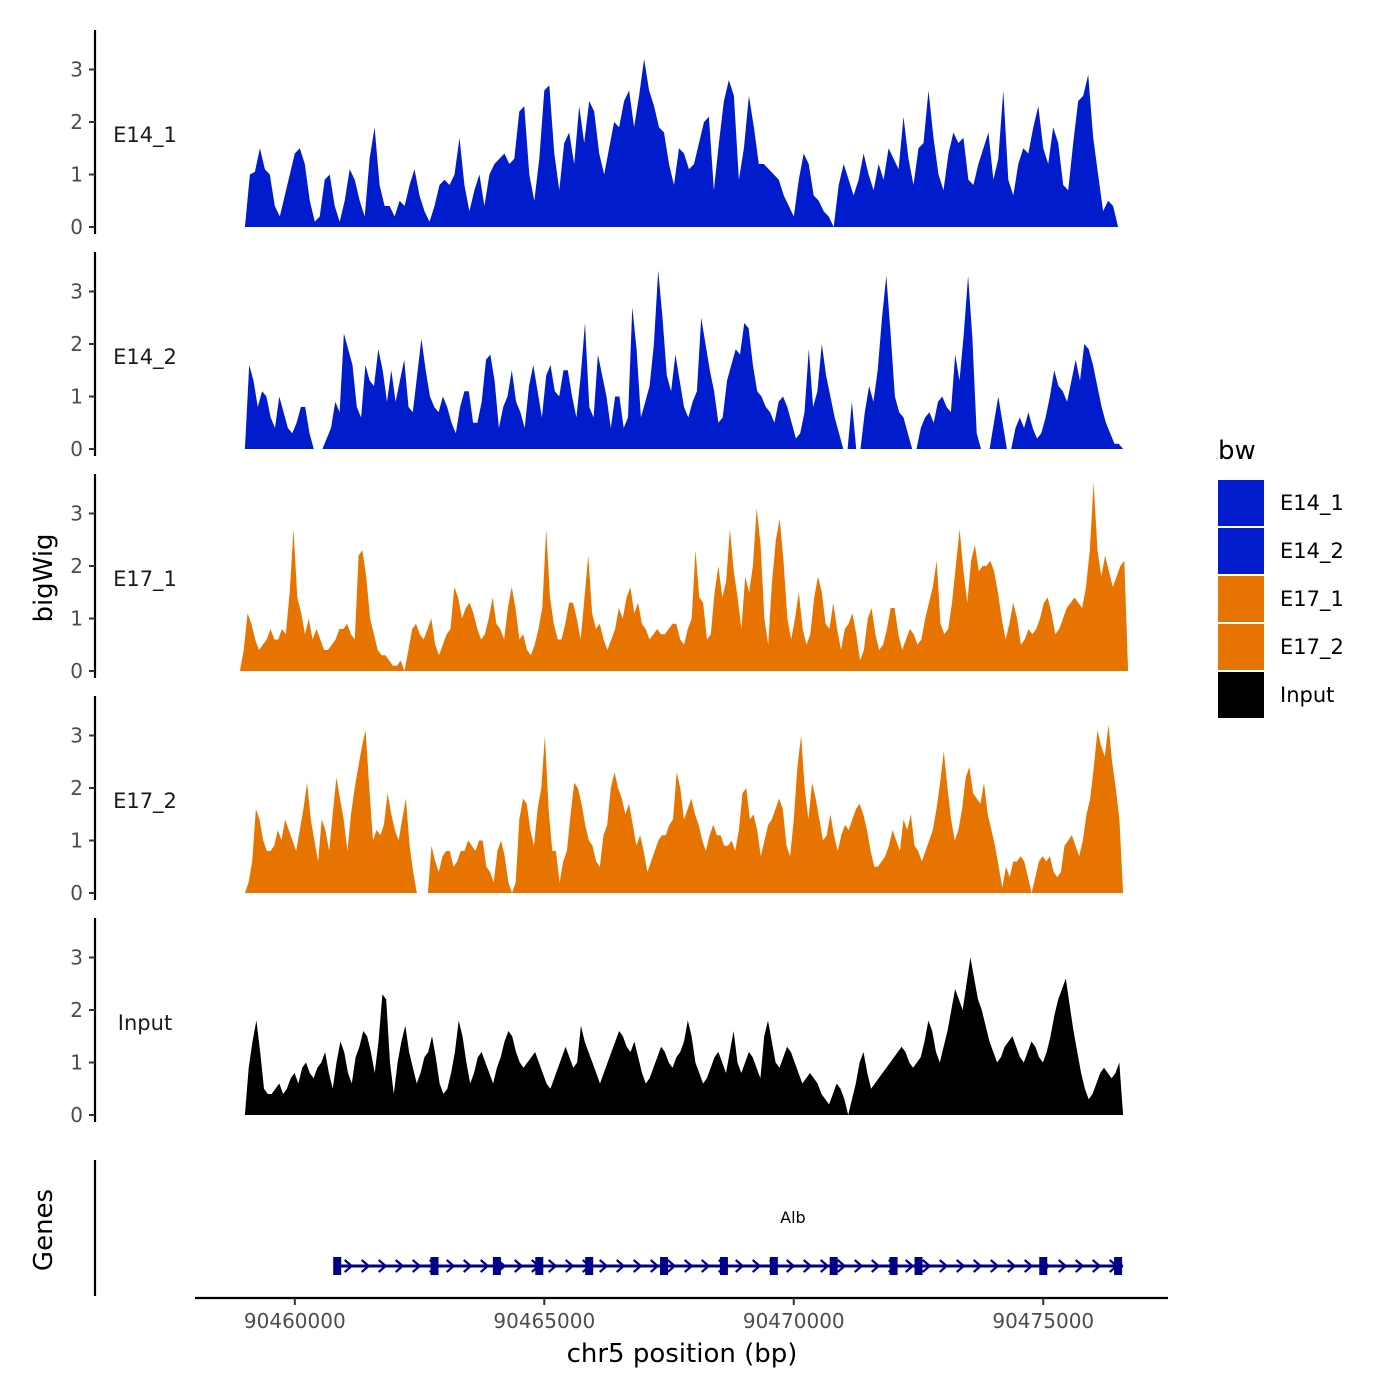 Image resolution: width=1400 pixels, height=1400 pixels. I want to click on track-Input: 0 1 2 3 Input, so click(597, 1022).